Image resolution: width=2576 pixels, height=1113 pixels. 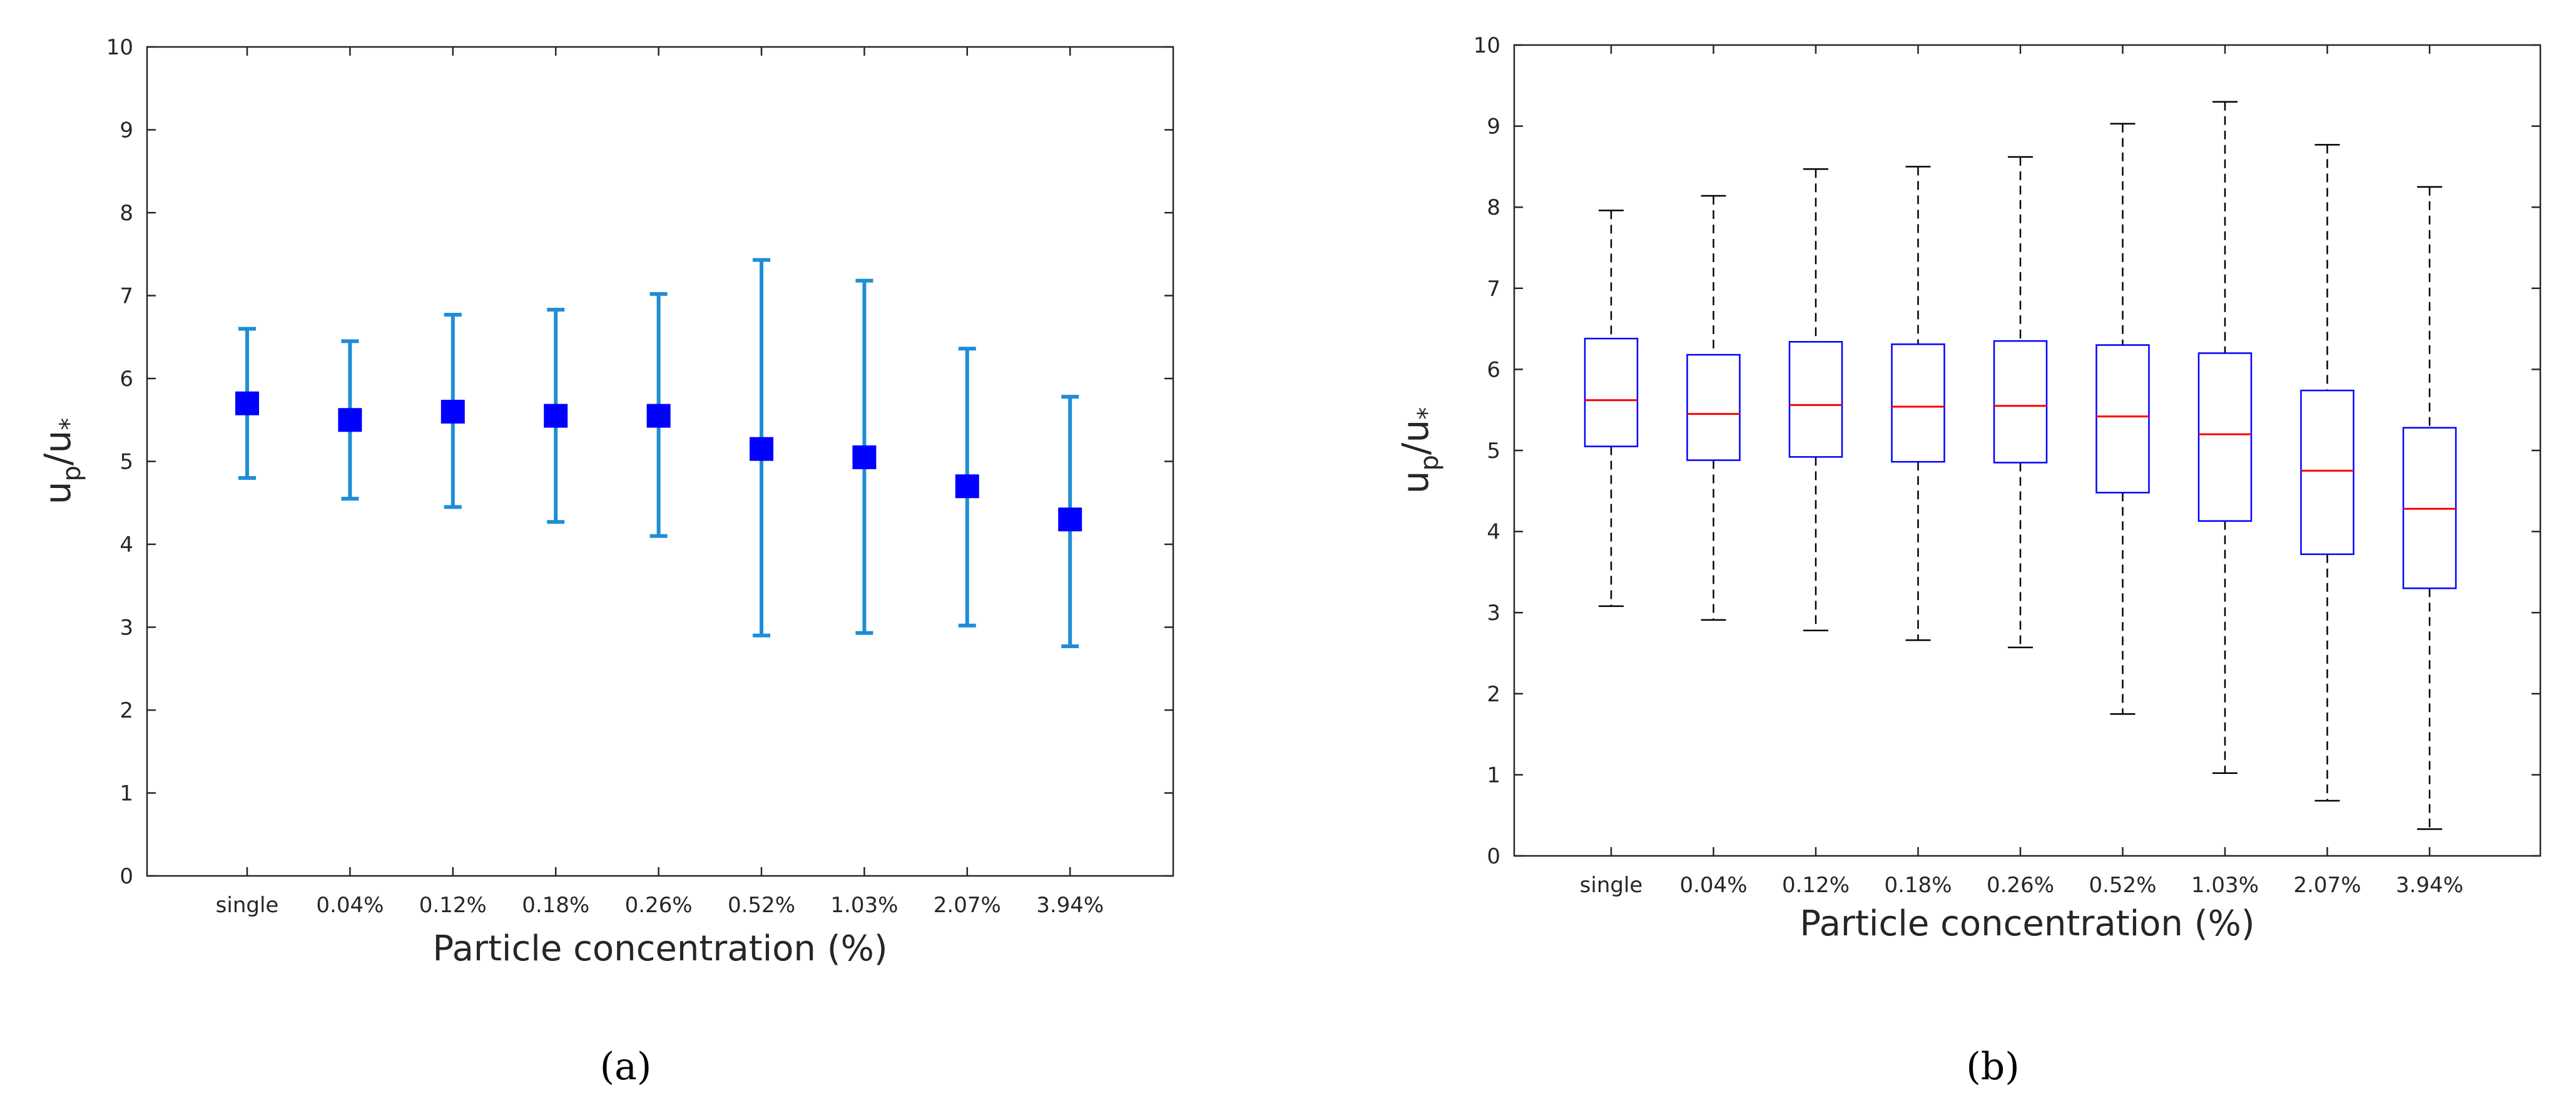 I want to click on panel-a-x-axis-title: Particle concentration (%), so click(x=660, y=948).